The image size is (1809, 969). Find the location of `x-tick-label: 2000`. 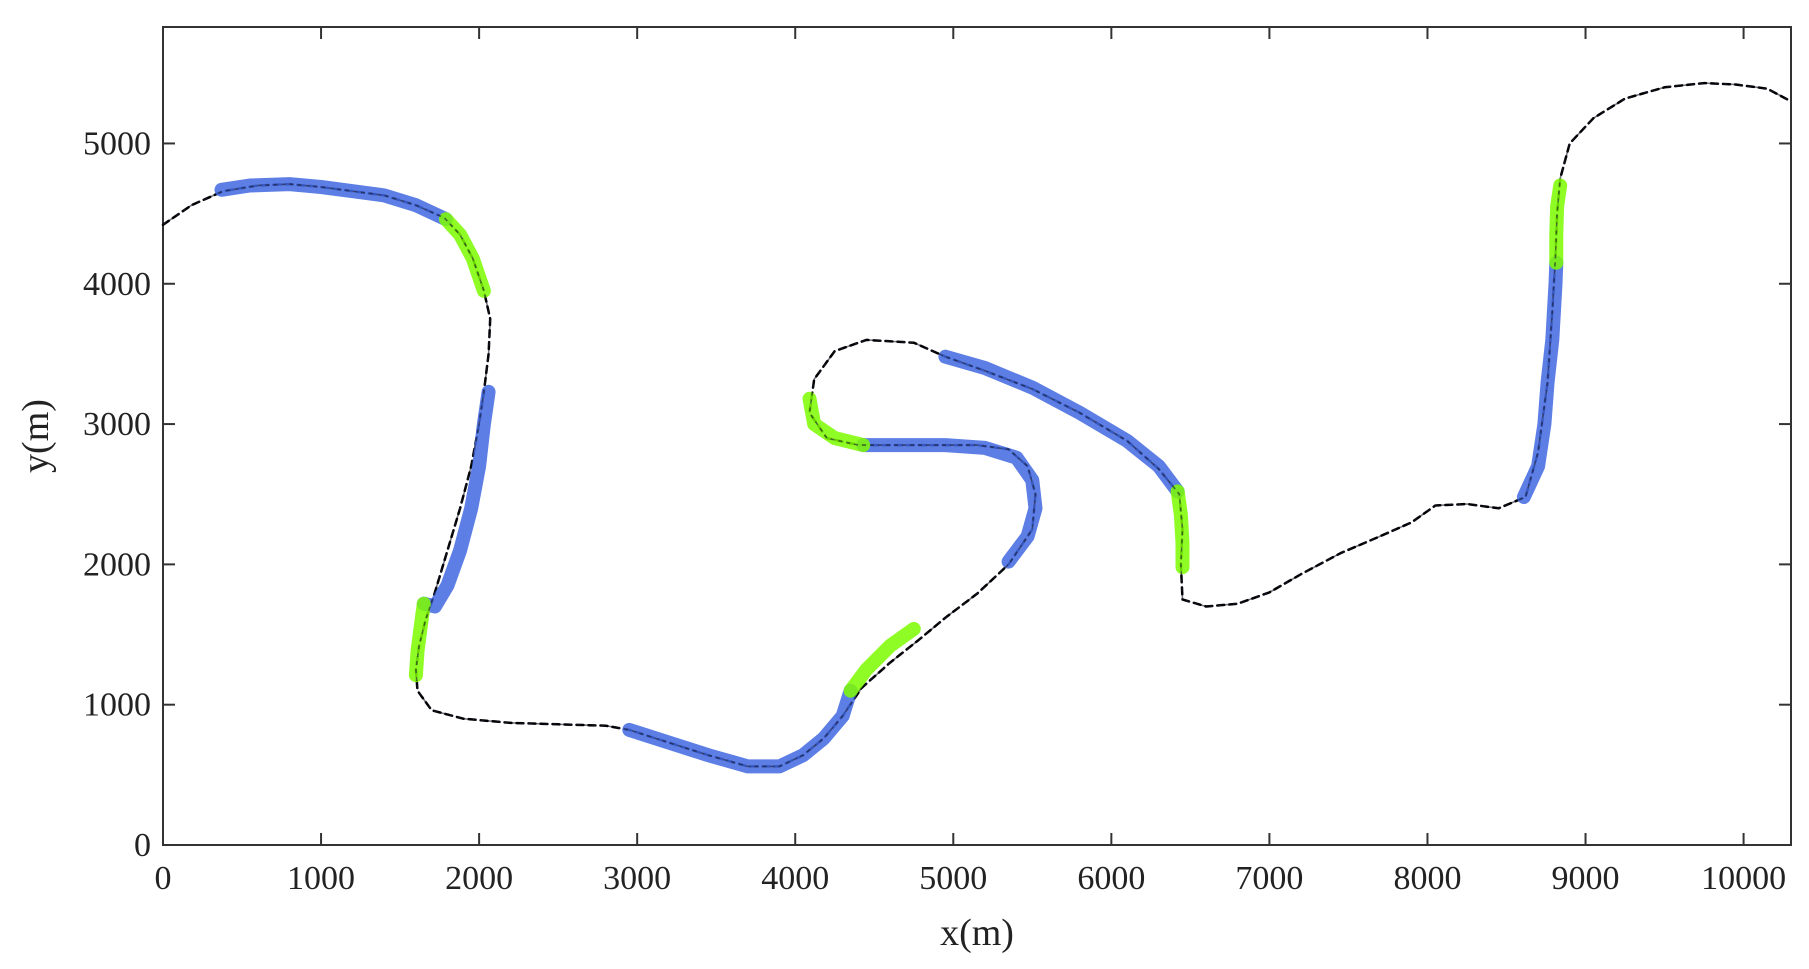

x-tick-label: 2000 is located at coordinates (479, 878).